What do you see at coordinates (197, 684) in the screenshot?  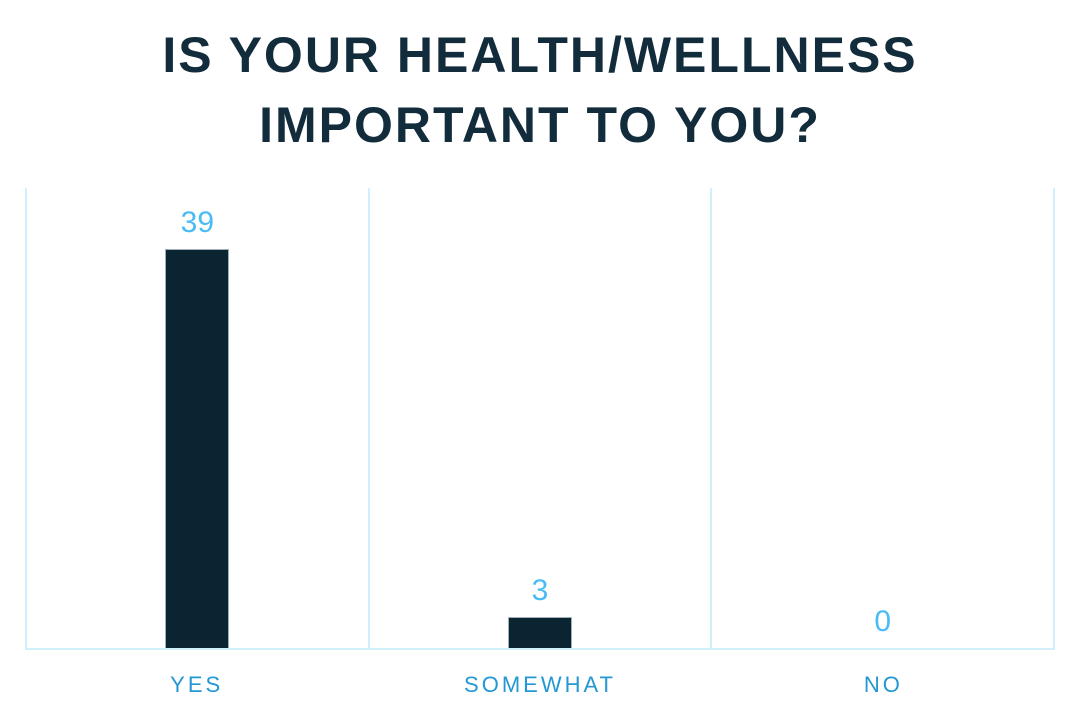 I see `category-label-yes: YES` at bounding box center [197, 684].